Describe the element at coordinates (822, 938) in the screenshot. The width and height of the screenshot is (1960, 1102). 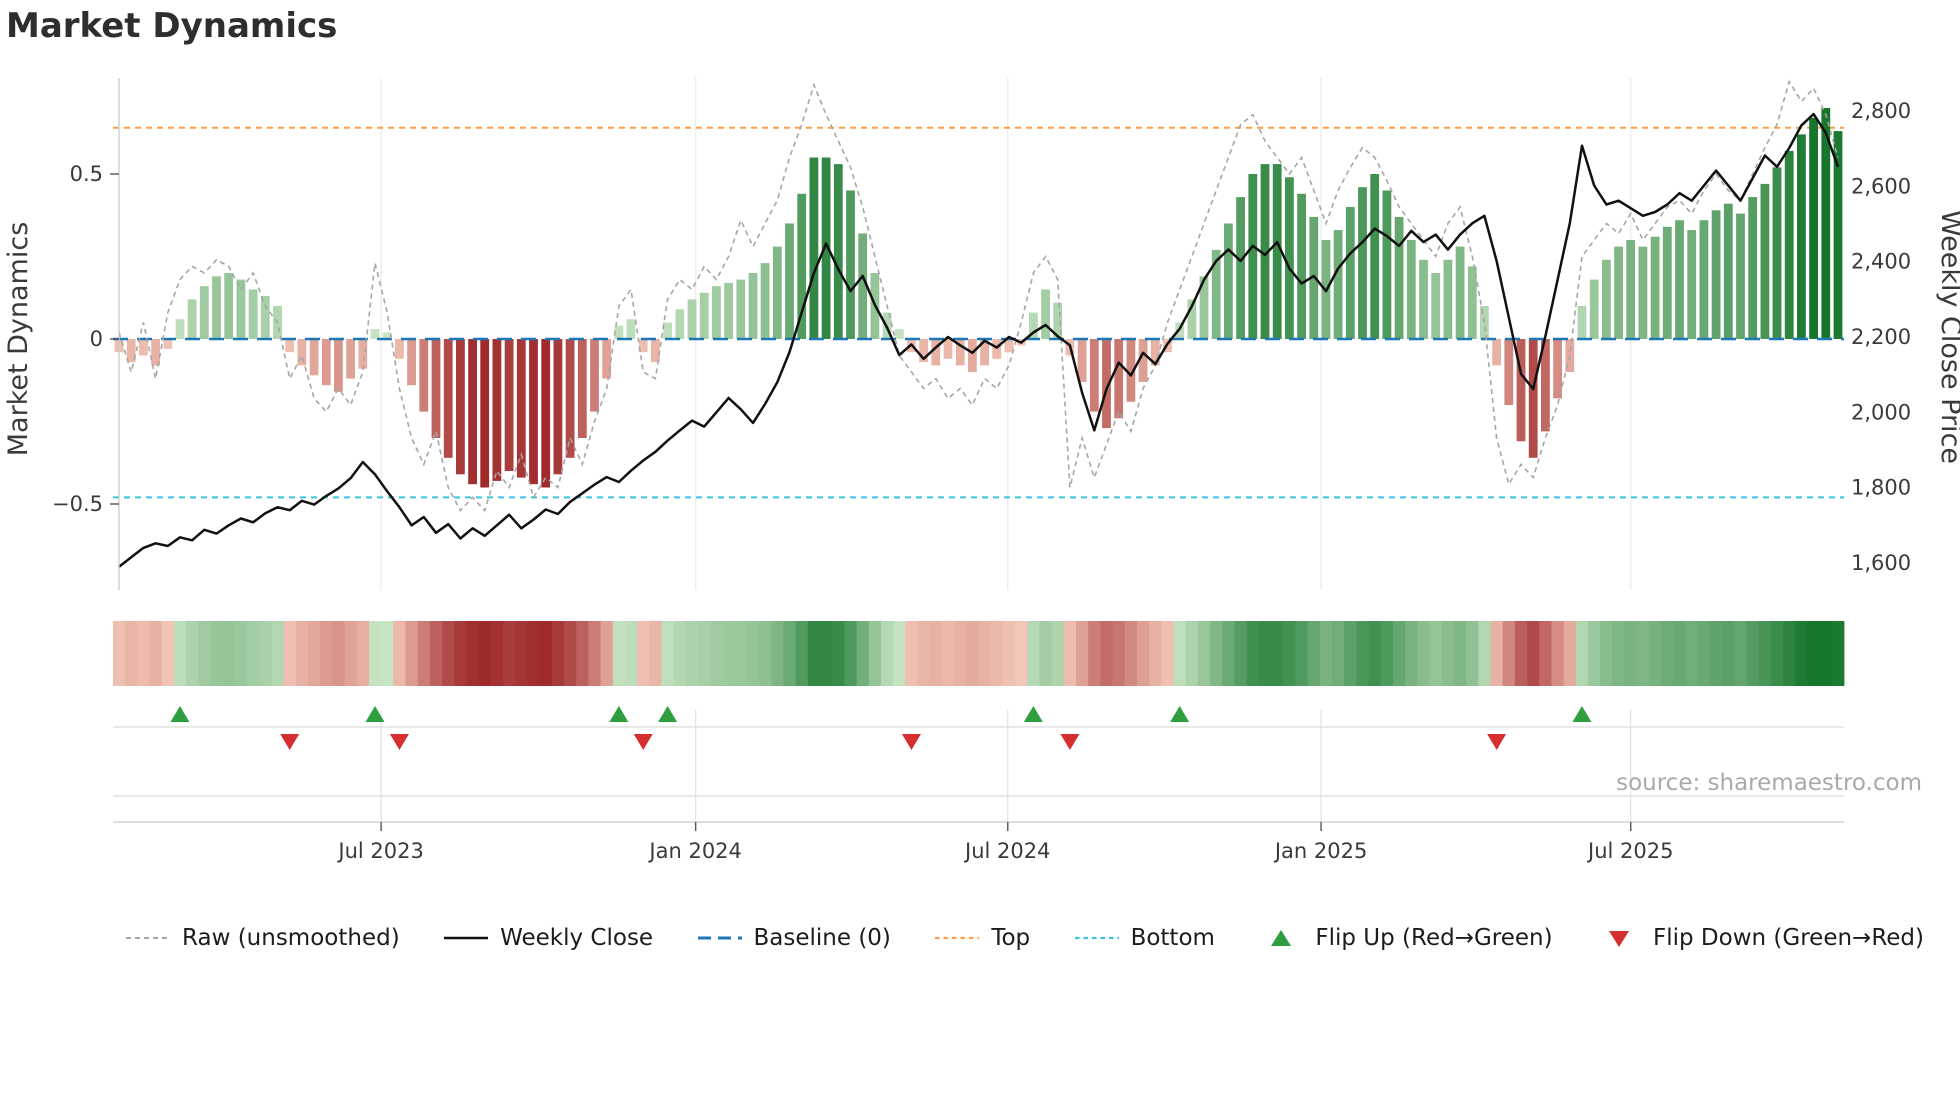
I see `legend-label: Baseline (0)` at that location.